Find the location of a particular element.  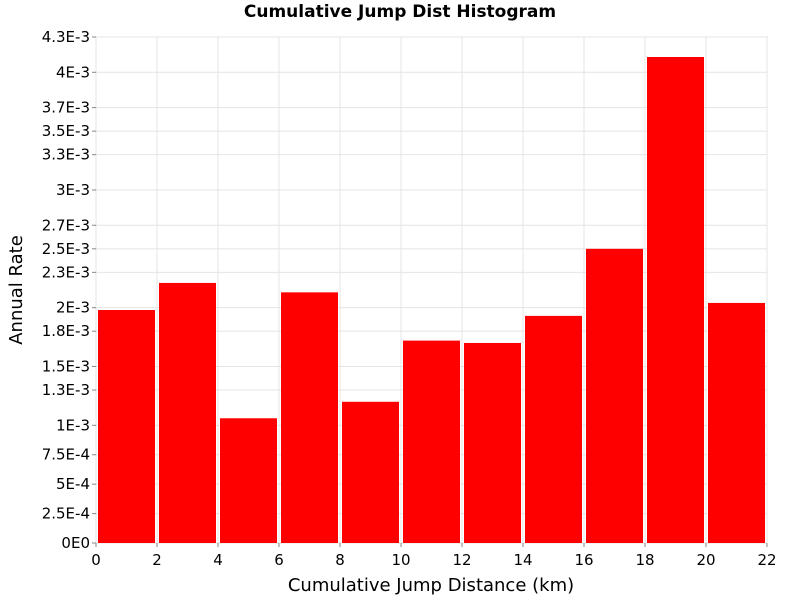

x-axis-title: Cumulative Jump Distance (km) is located at coordinates (431, 585).